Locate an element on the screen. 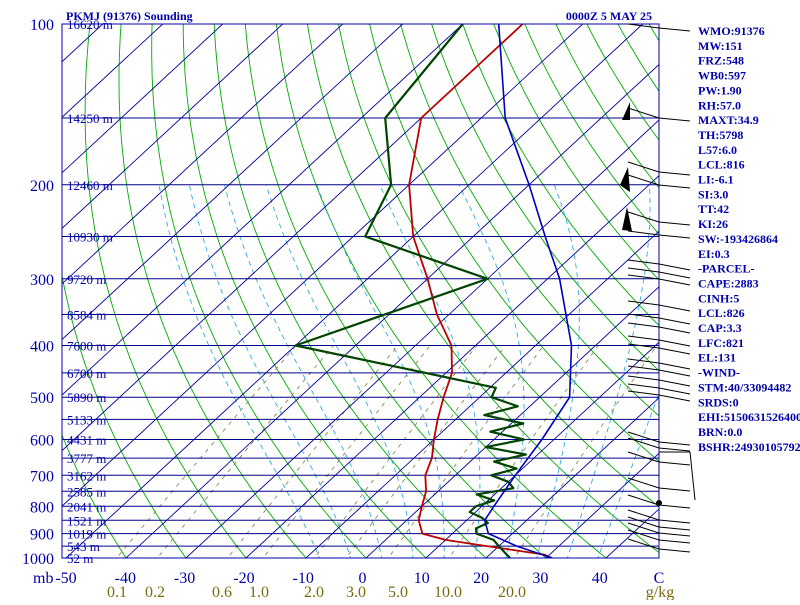 The image size is (800, 605). index-line: SI:3.0 is located at coordinates (713, 194).